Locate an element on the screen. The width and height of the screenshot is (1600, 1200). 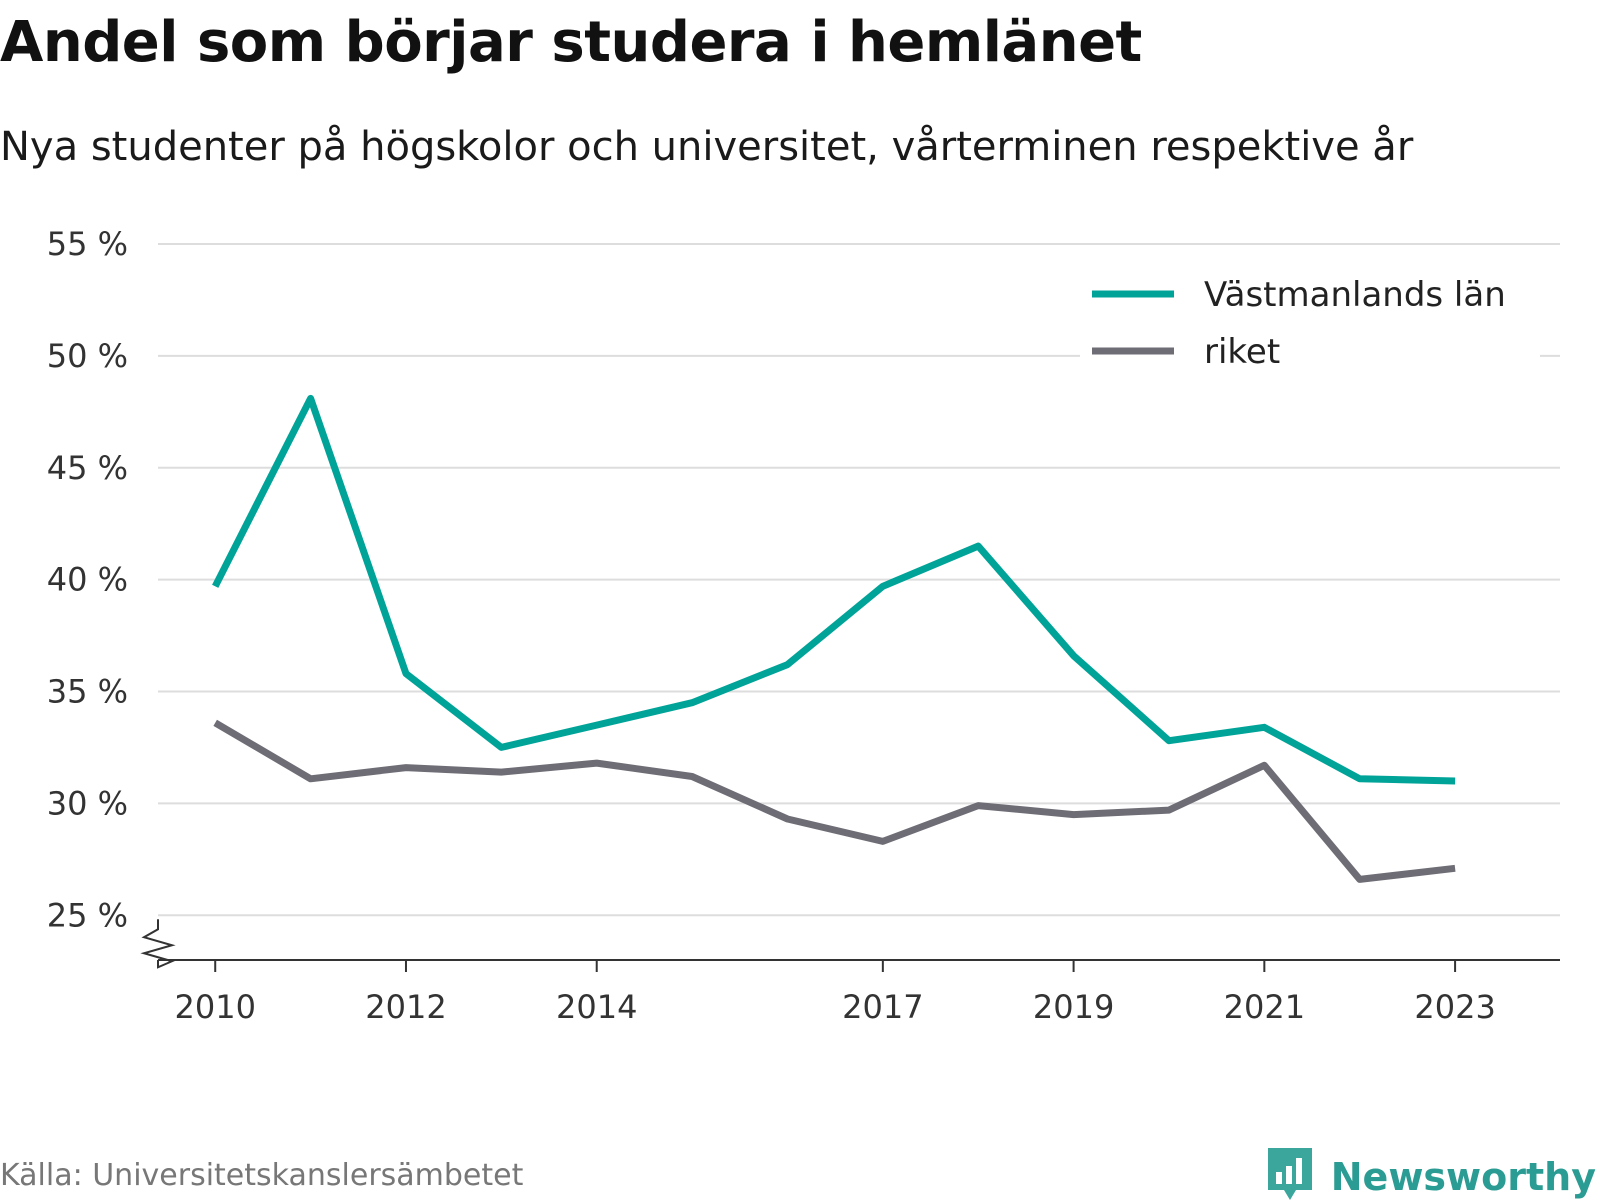
legend: Västmanlands län riket is located at coordinates (1310, 318).